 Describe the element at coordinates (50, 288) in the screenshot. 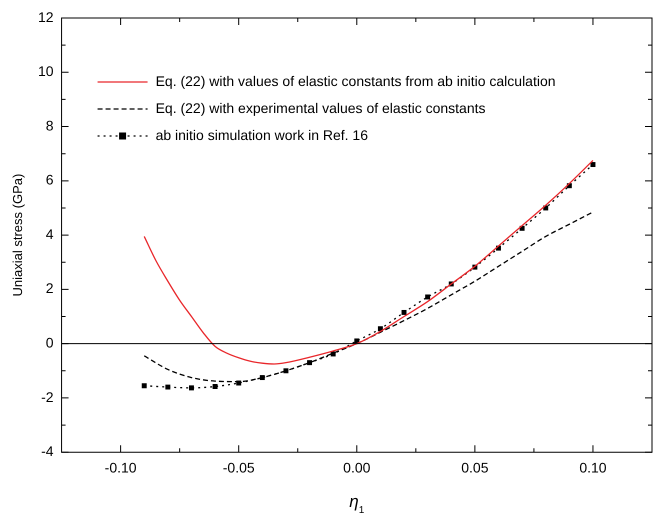

I see `y-tick-label: 2` at that location.